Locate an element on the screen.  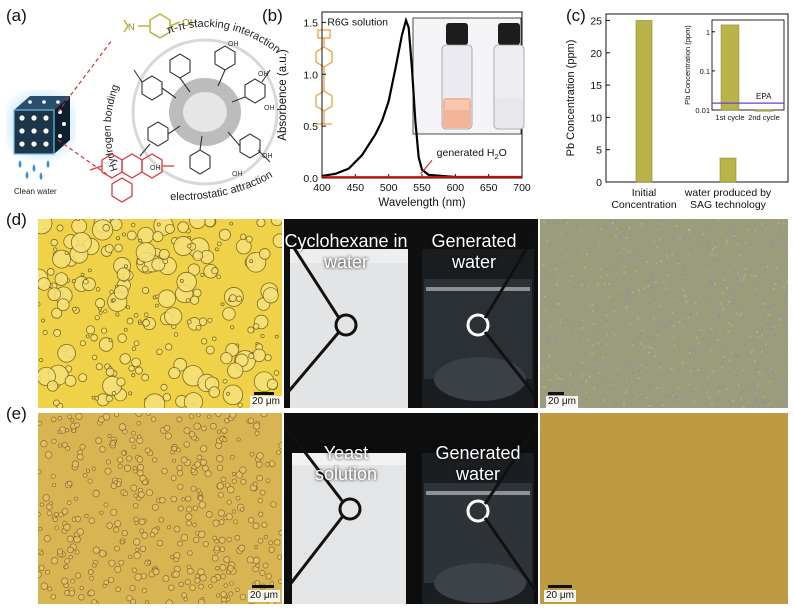
y-tick-label: 1.0 is located at coordinates (310, 75).